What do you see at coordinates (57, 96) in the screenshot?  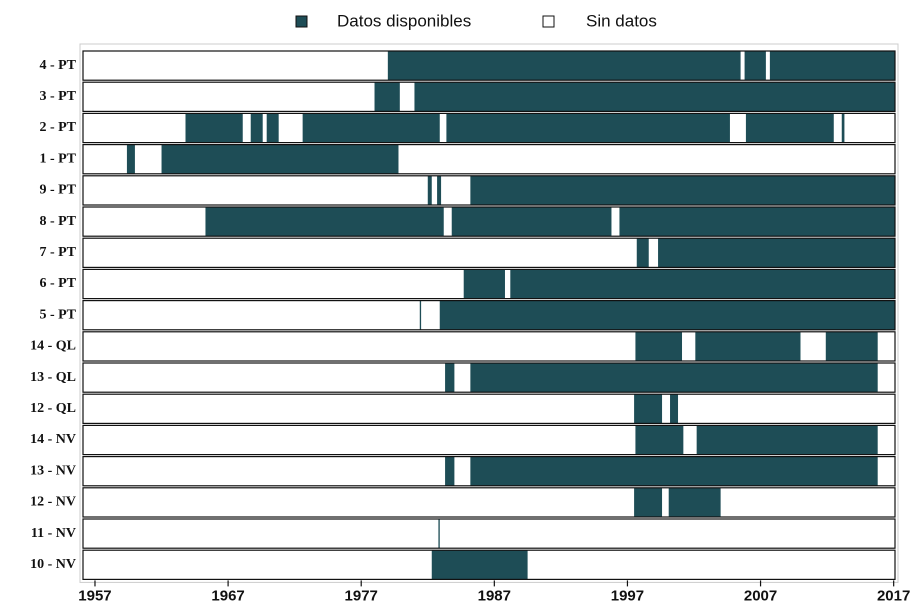 I see `row-label: 3 - PT` at bounding box center [57, 96].